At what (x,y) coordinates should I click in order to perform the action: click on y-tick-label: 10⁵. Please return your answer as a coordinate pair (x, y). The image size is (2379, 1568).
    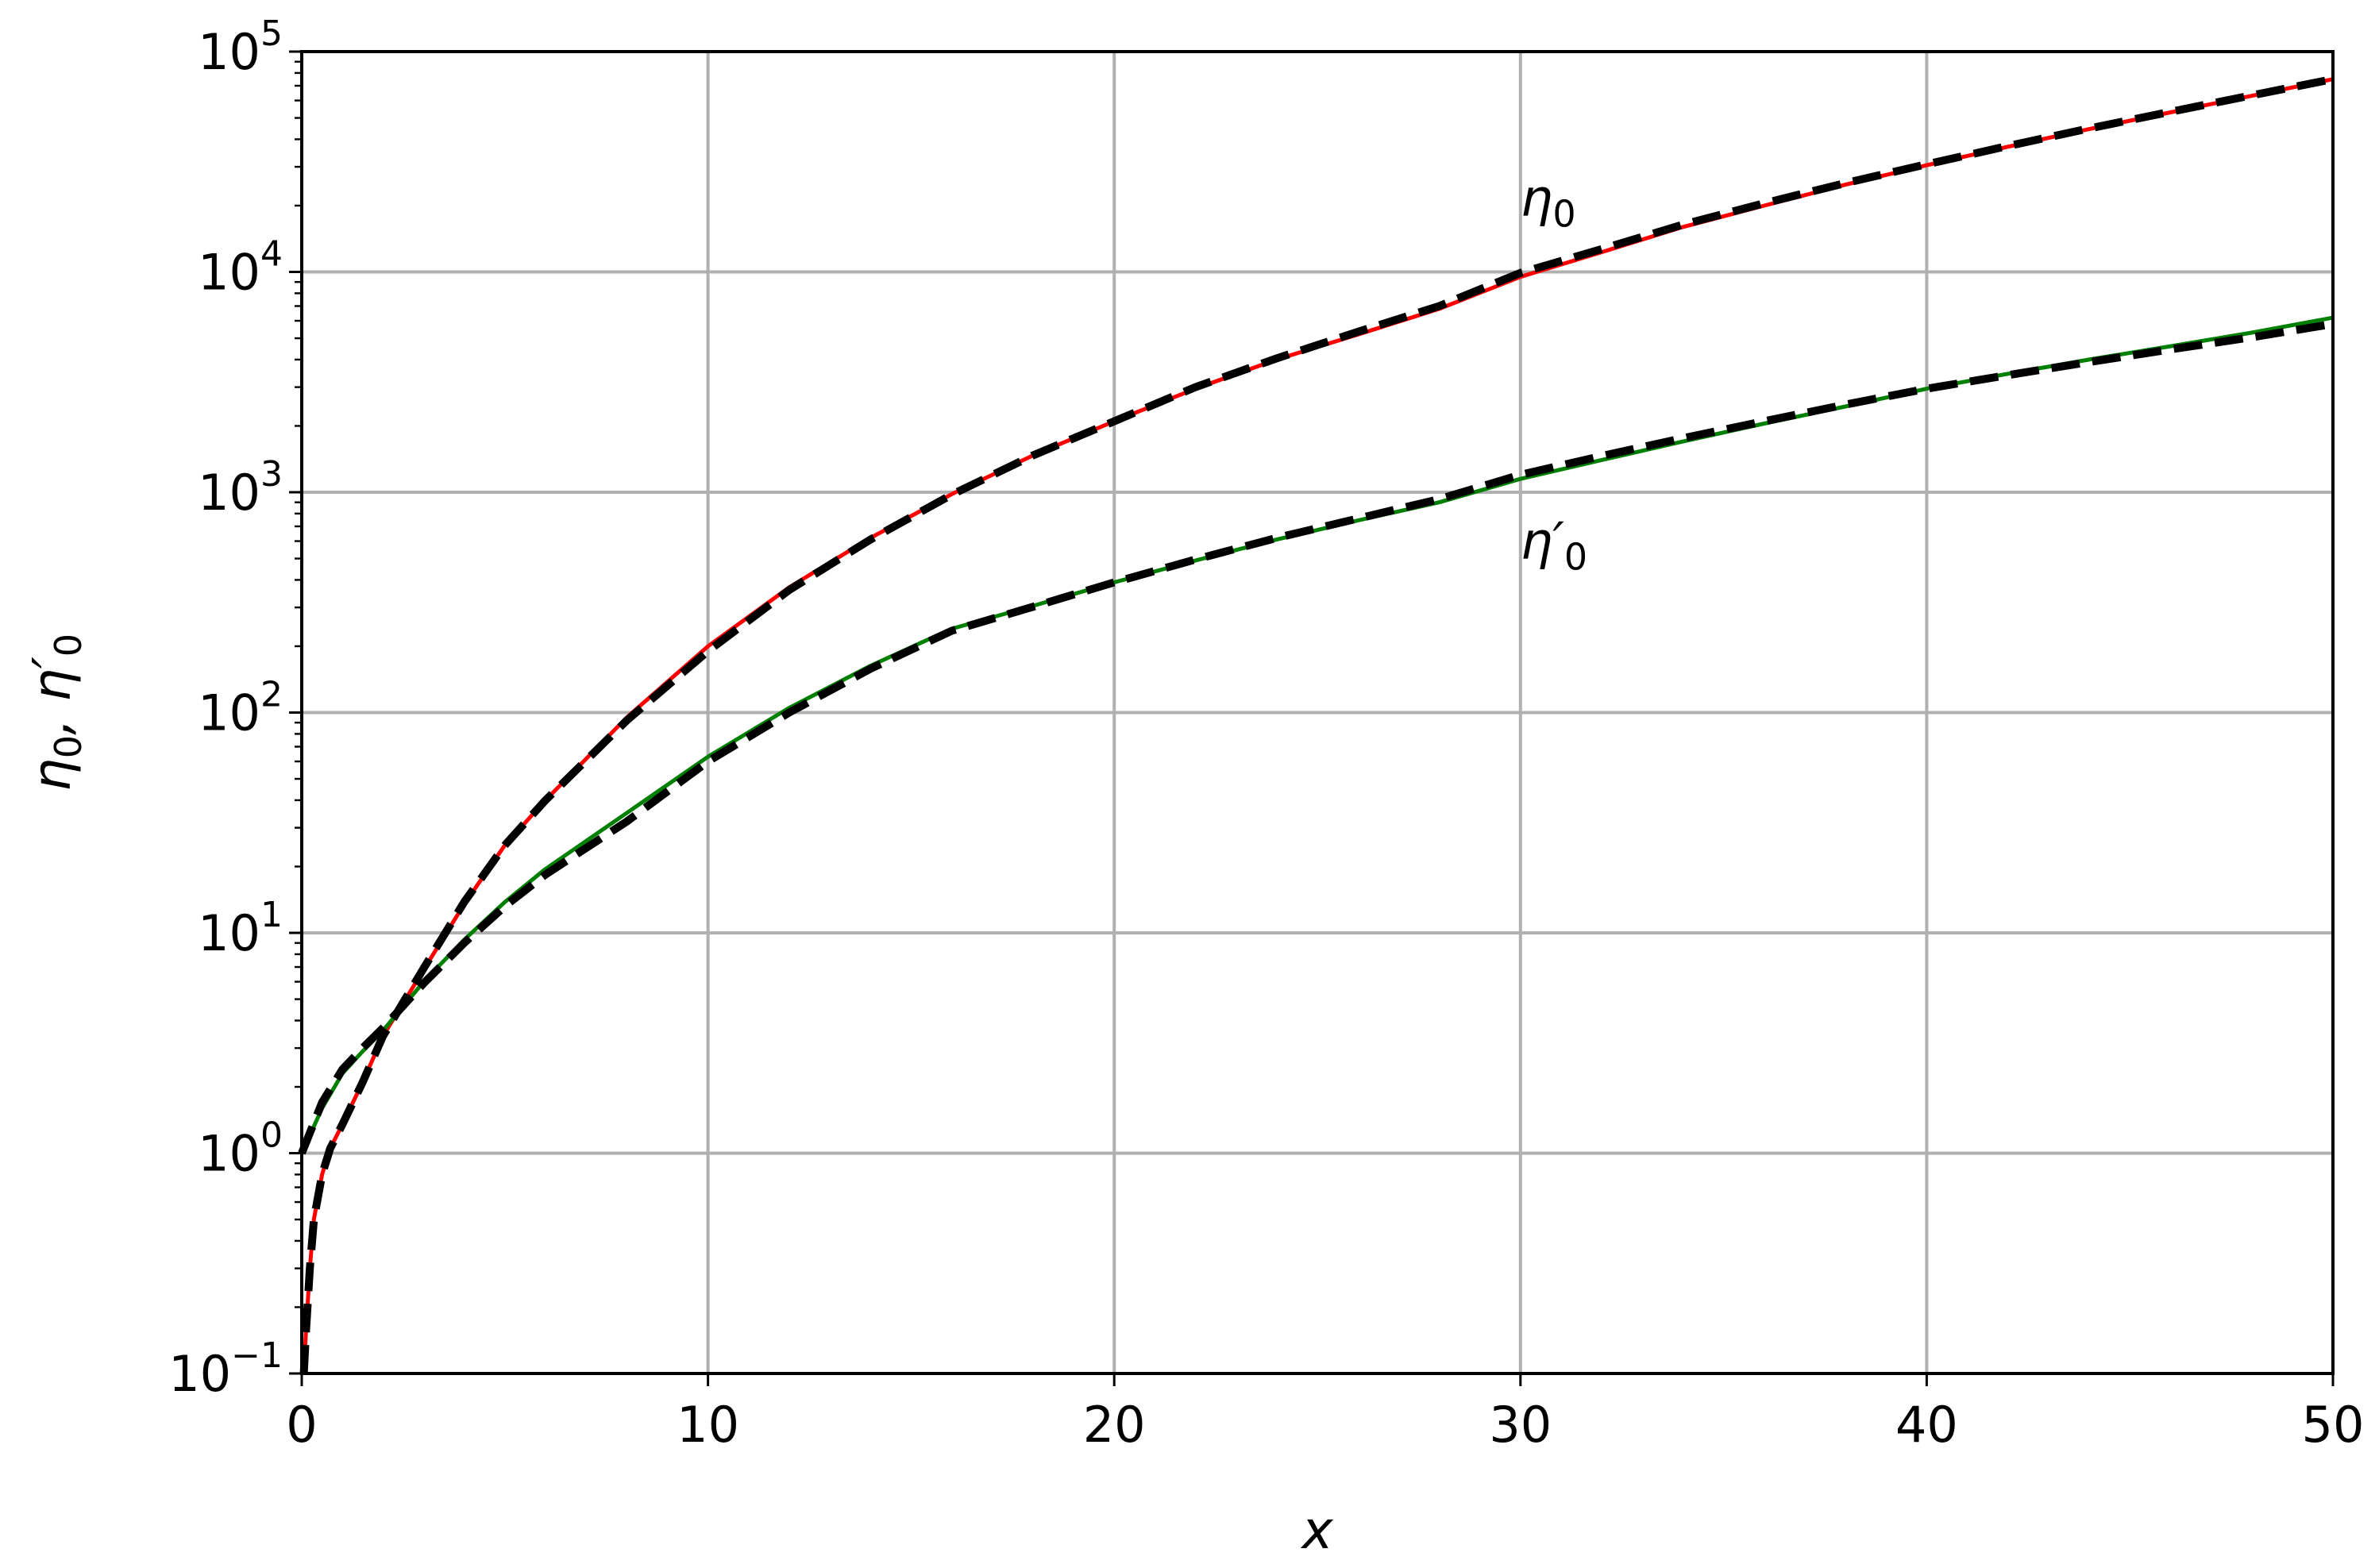
    Looking at the image, I should click on (240, 47).